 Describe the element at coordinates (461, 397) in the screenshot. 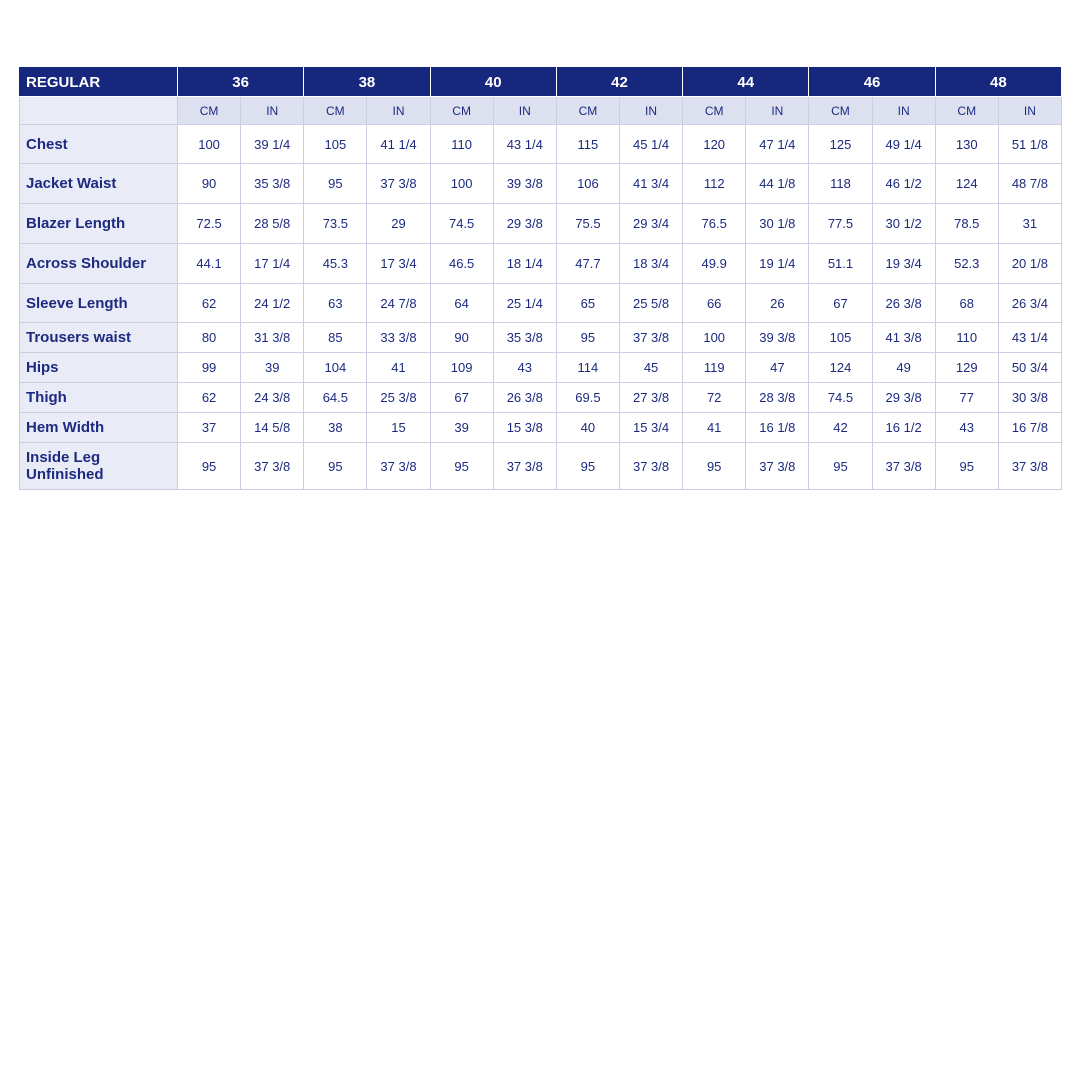

I see `measure-value: 67` at that location.